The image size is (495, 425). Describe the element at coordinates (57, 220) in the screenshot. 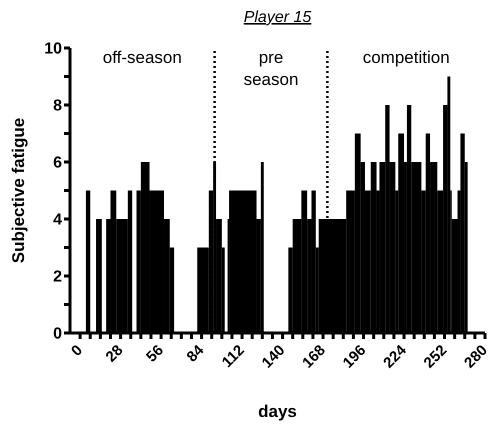

I see `y-tick-label: 4` at that location.